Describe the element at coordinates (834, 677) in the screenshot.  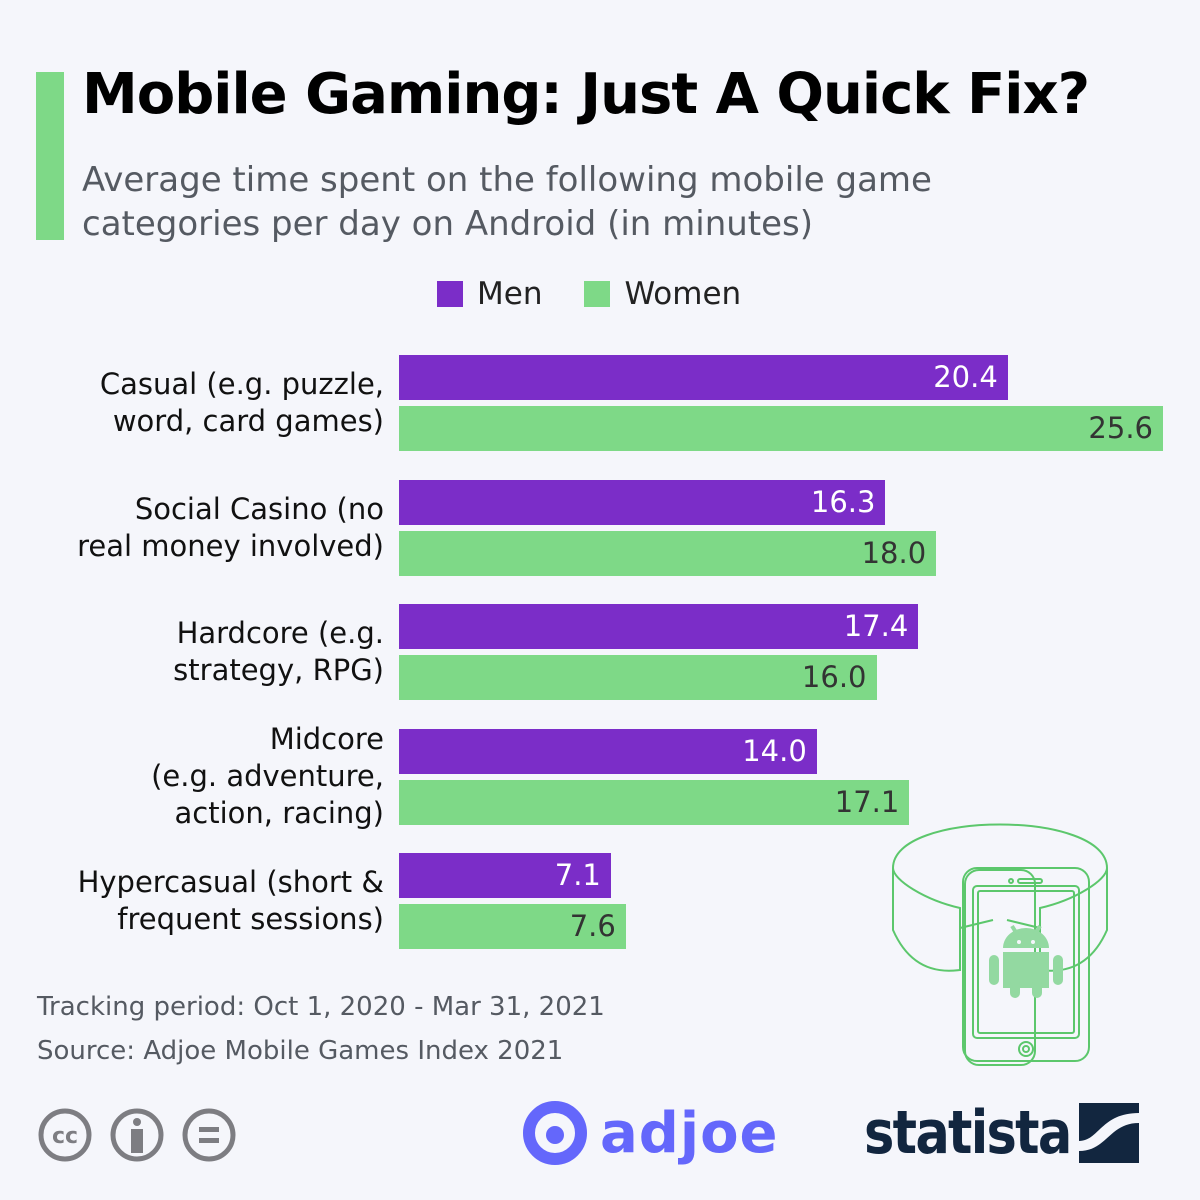
I see `data-label-women: 16.0` at that location.